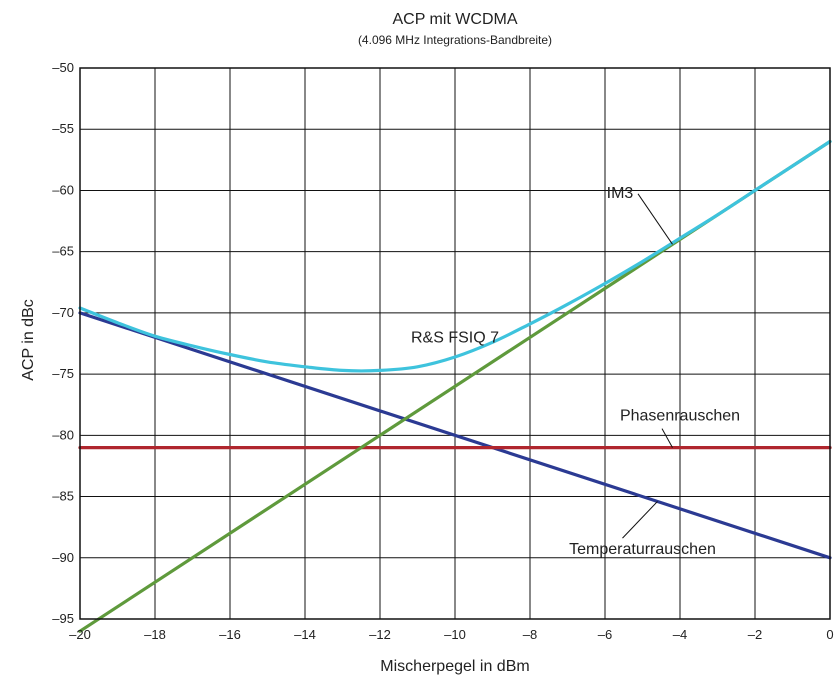 The width and height of the screenshot is (840, 679). I want to click on leader-line-temperaturrauschen, so click(640, 520).